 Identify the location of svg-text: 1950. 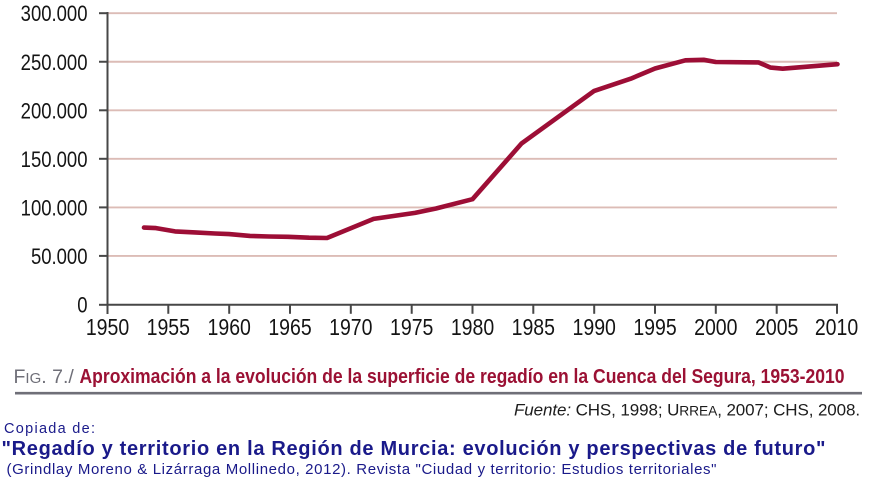
(107, 328).